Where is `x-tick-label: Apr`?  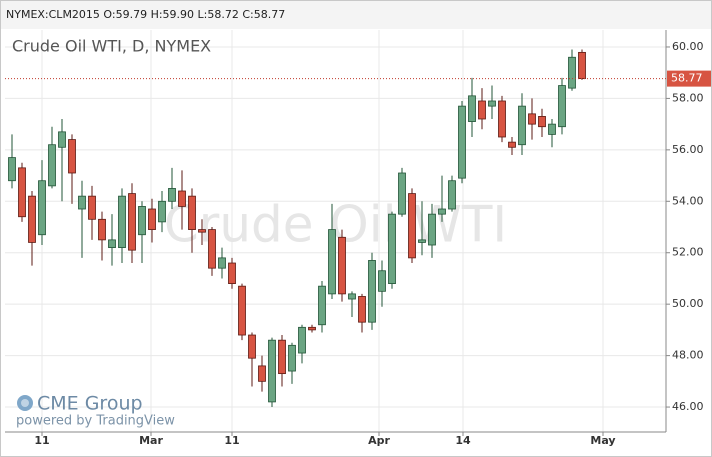 x-tick-label: Apr is located at coordinates (379, 440).